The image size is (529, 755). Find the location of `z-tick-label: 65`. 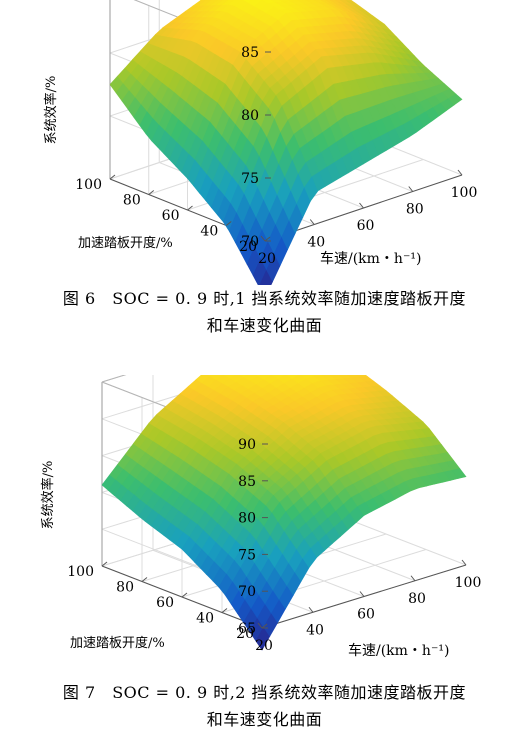

z-tick-label: 65 is located at coordinates (247, 629).